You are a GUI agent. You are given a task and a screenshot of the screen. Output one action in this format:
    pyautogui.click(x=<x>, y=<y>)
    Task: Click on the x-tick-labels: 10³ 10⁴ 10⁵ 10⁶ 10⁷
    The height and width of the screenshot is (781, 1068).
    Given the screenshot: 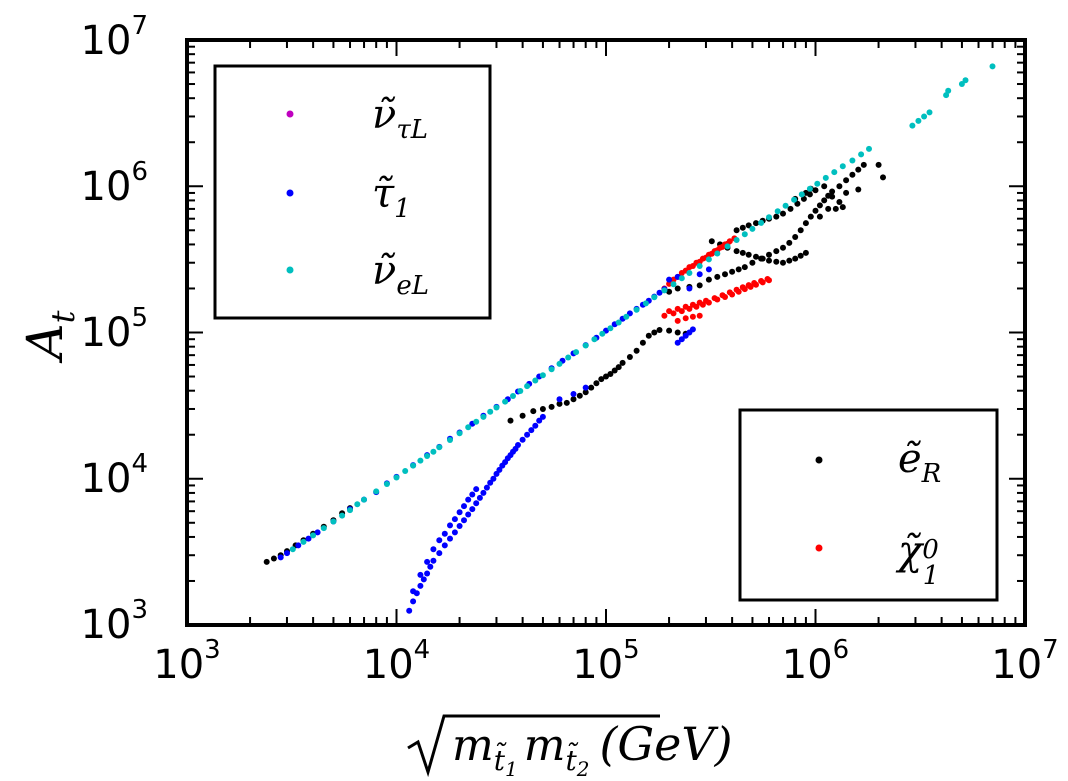 What is the action you would take?
    pyautogui.click(x=605, y=661)
    